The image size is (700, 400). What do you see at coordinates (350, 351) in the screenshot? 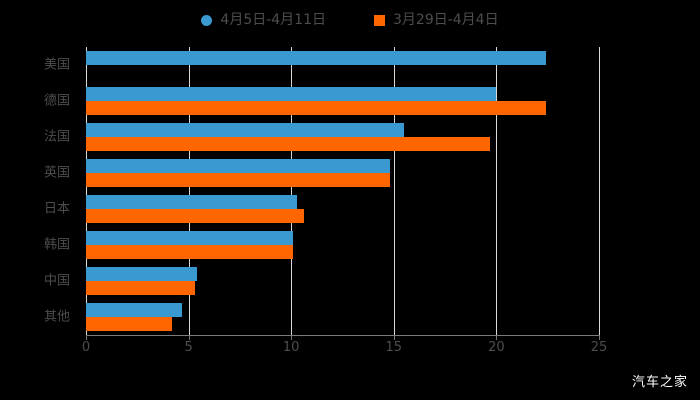
I see `x-axis-tick-labels: 0 5 10 15 20 25` at bounding box center [350, 351].